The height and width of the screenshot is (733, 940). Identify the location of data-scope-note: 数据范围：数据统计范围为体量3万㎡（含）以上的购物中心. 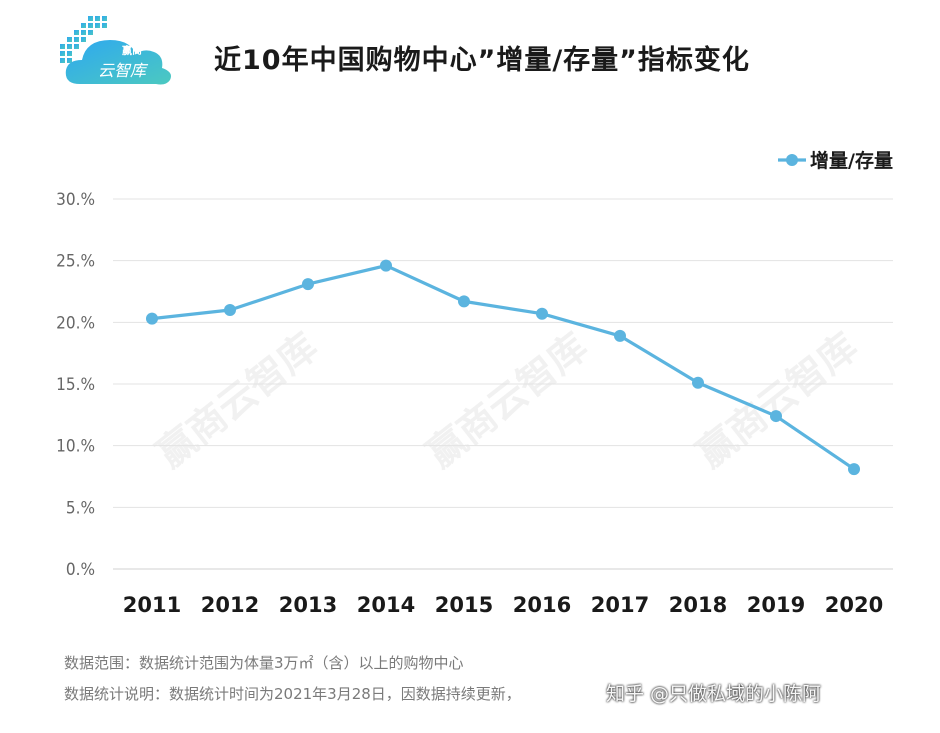
(264, 663).